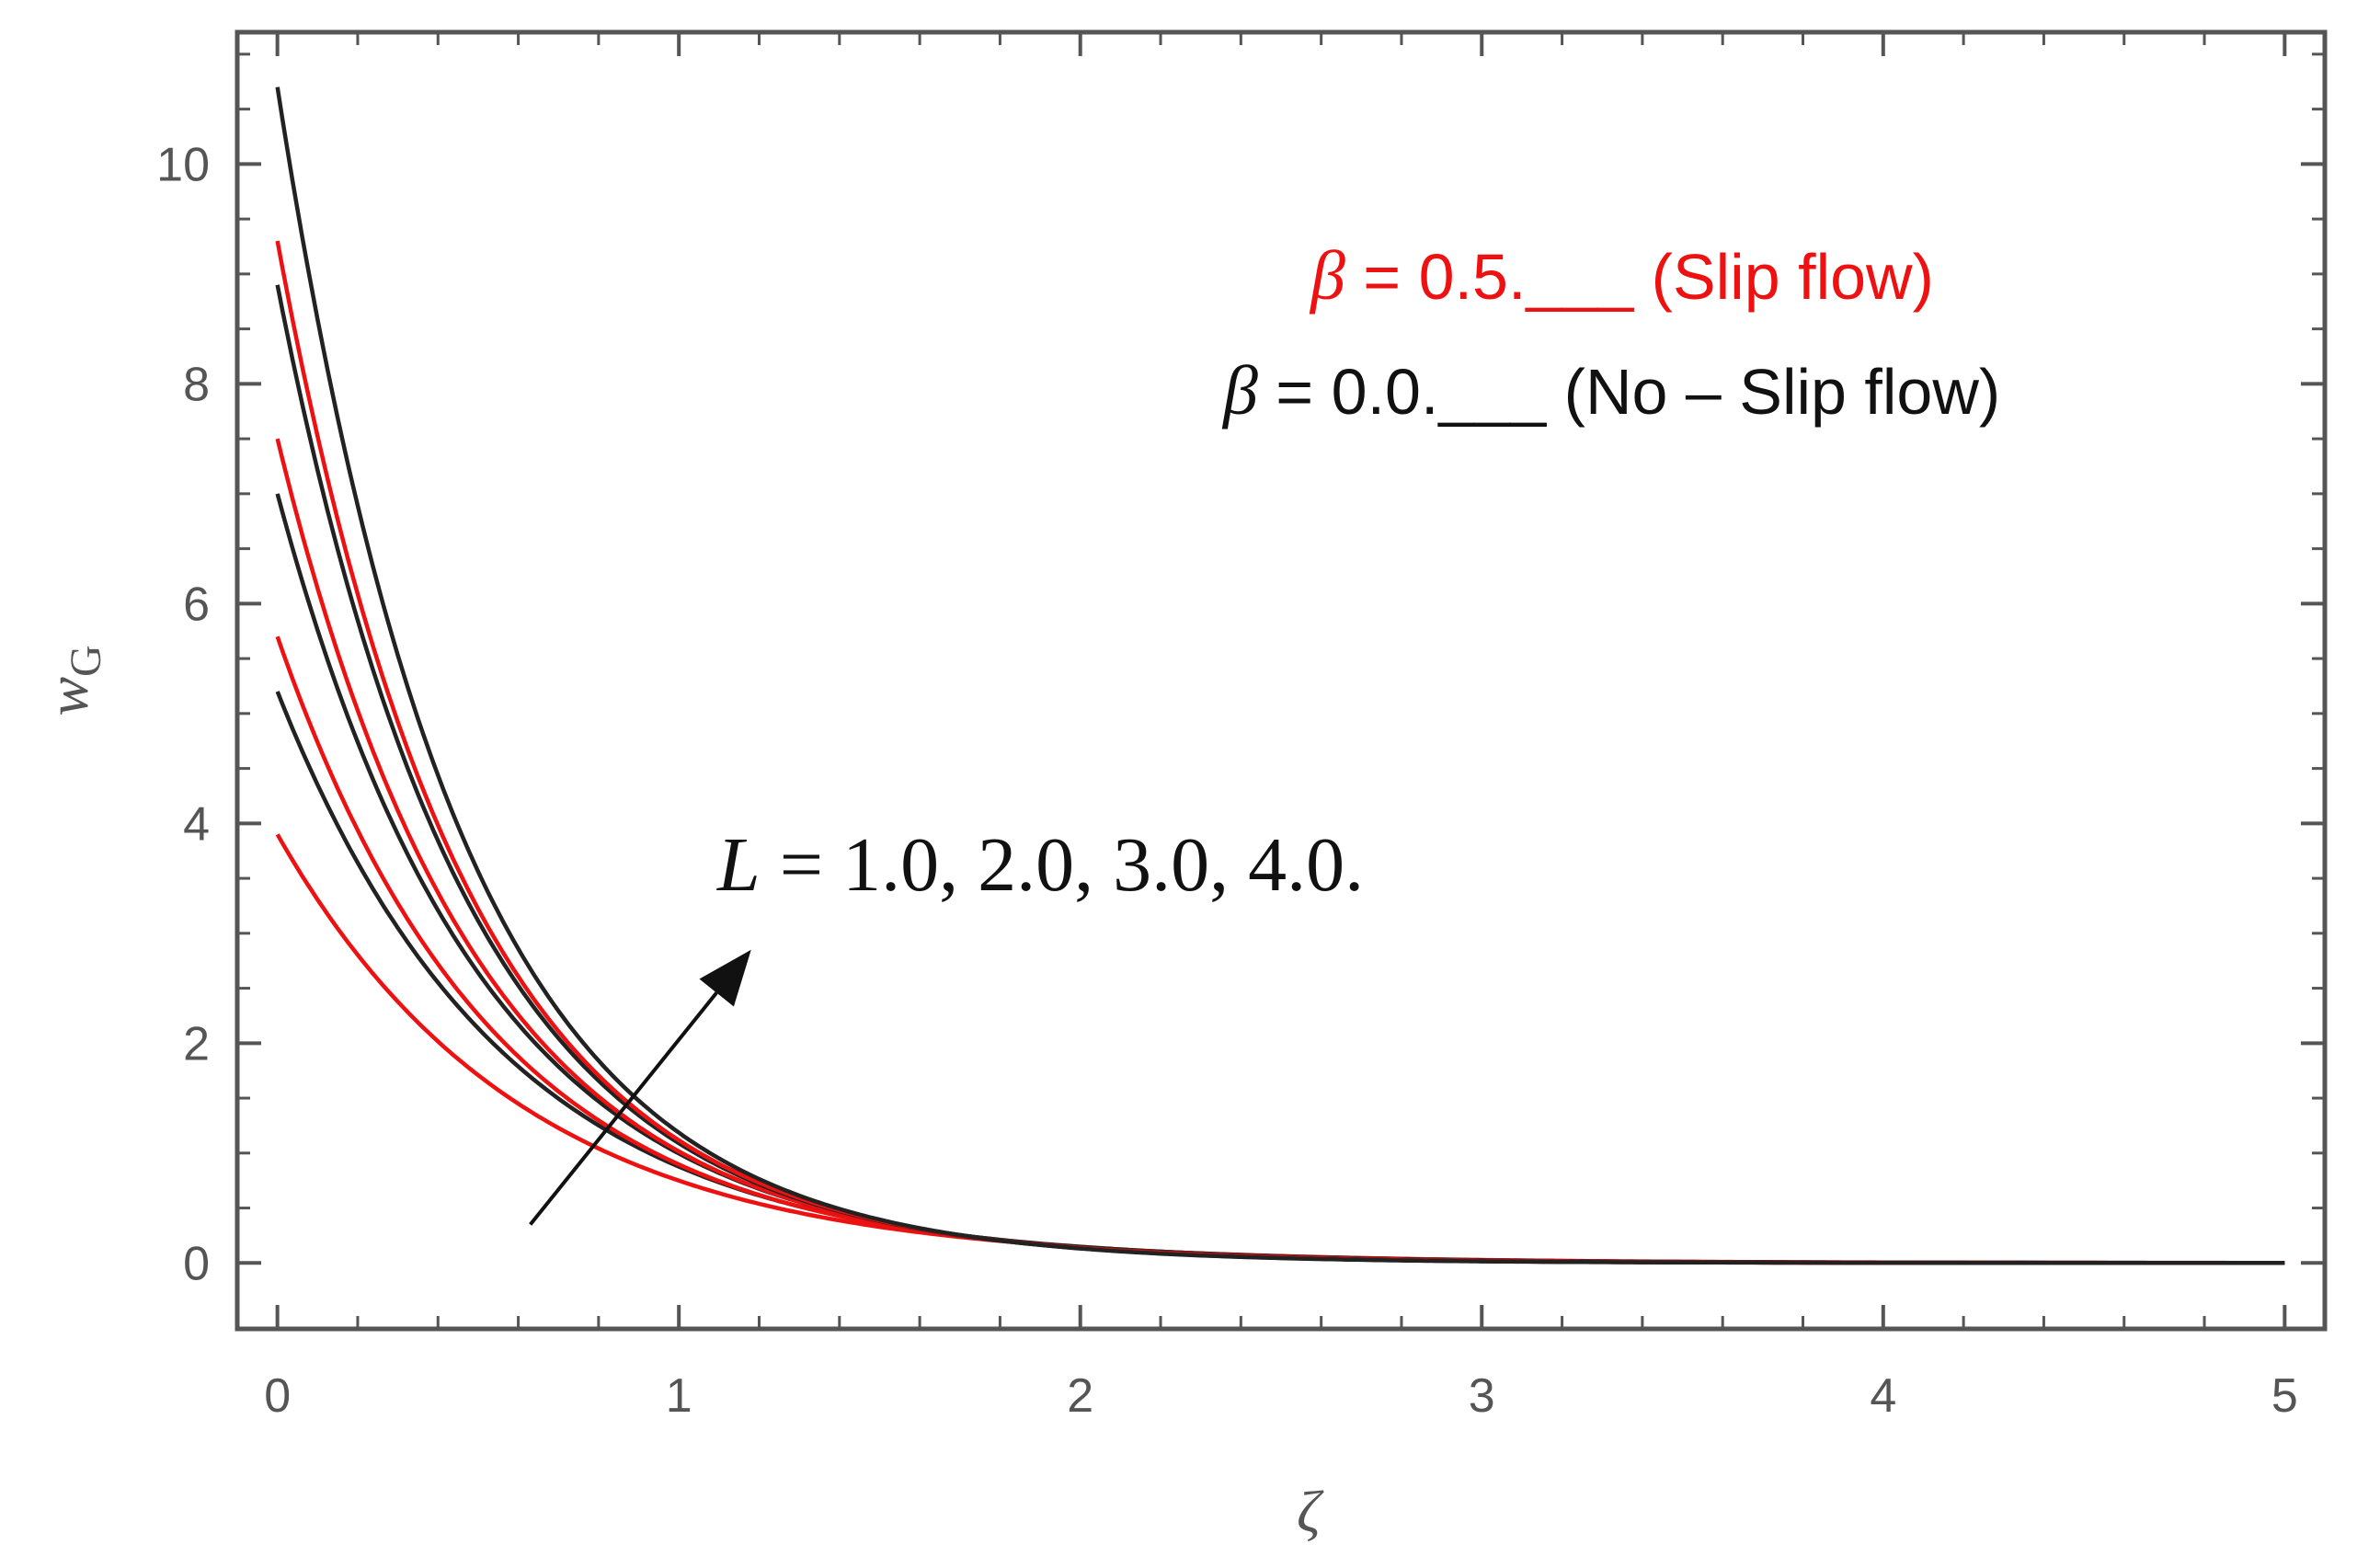  I want to click on annotation: L = 1.0, 2.0, 3.0, 4.0., so click(947, 1024).